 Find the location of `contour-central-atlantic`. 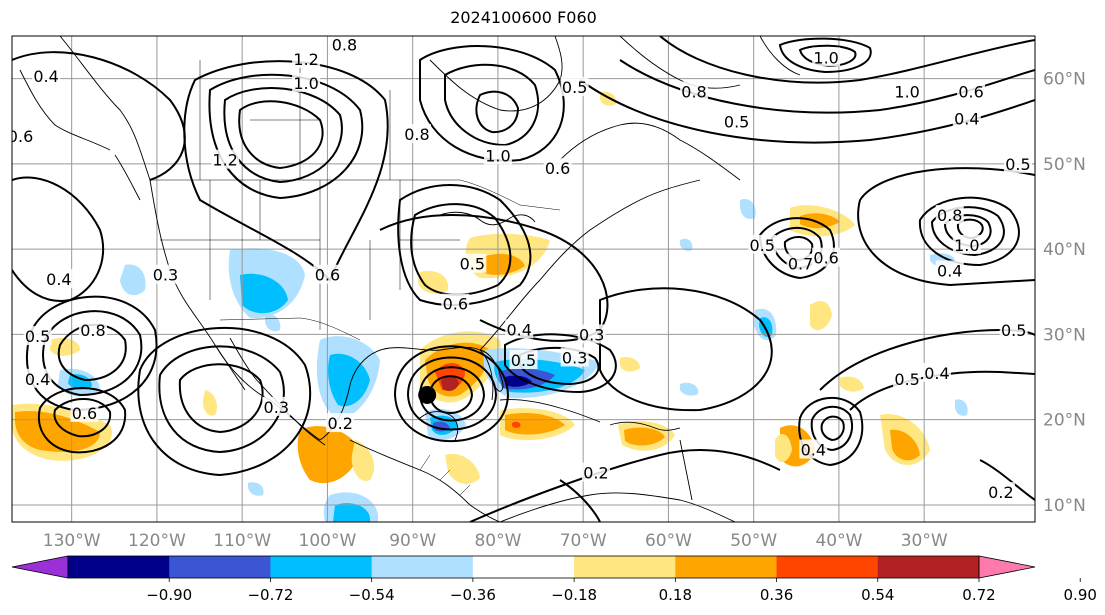

contour-central-atlantic is located at coordinates (686, 349).